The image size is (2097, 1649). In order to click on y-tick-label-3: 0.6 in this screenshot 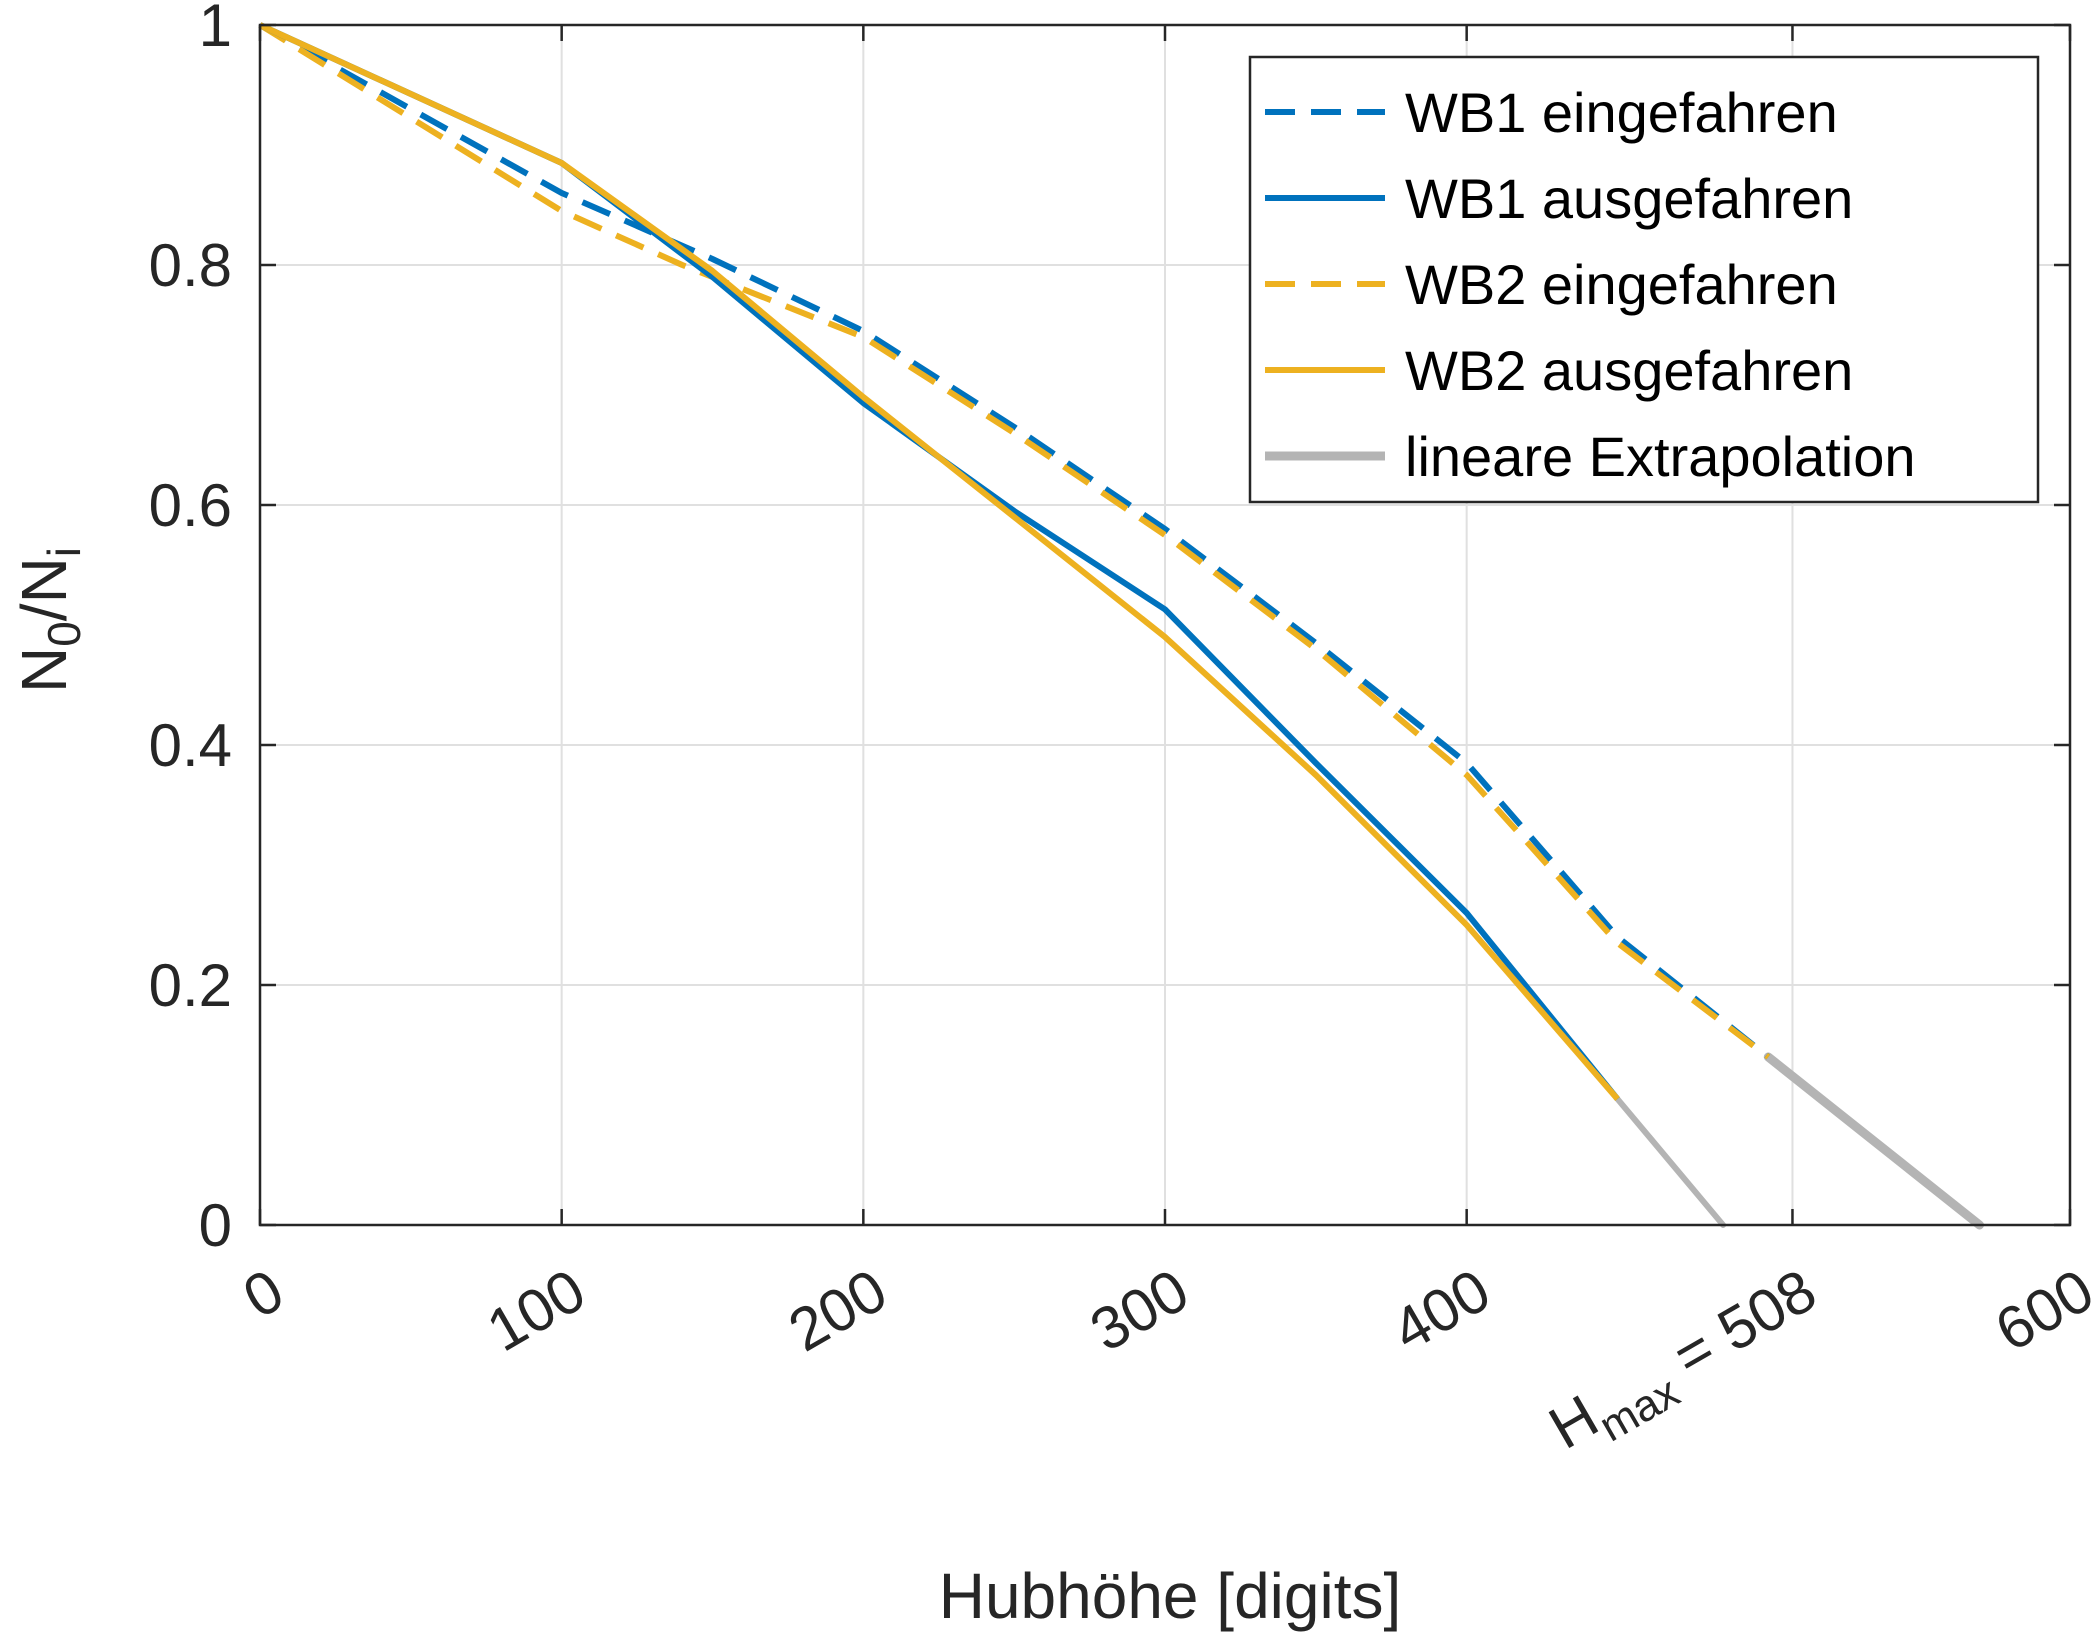, I will do `click(190, 505)`.